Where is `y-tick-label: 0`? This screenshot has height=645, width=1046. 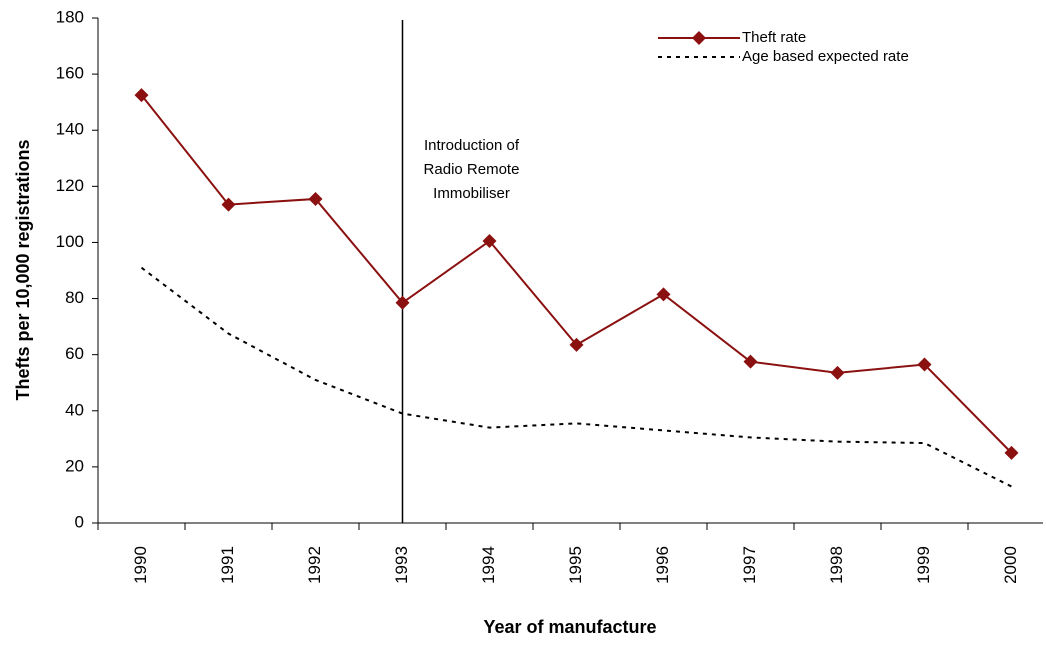 y-tick-label: 0 is located at coordinates (79, 521).